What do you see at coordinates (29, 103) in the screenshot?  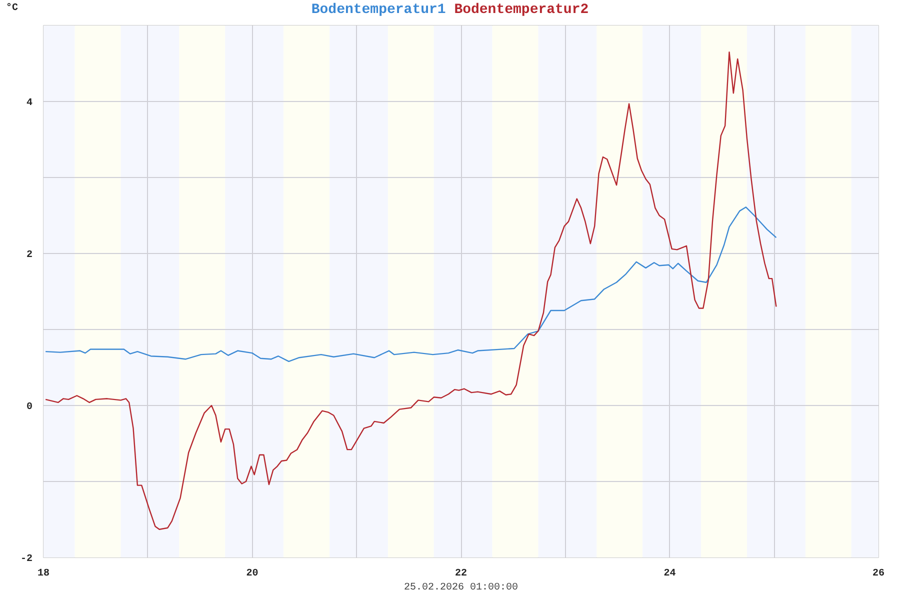 I see `y-tick-label: 4` at bounding box center [29, 103].